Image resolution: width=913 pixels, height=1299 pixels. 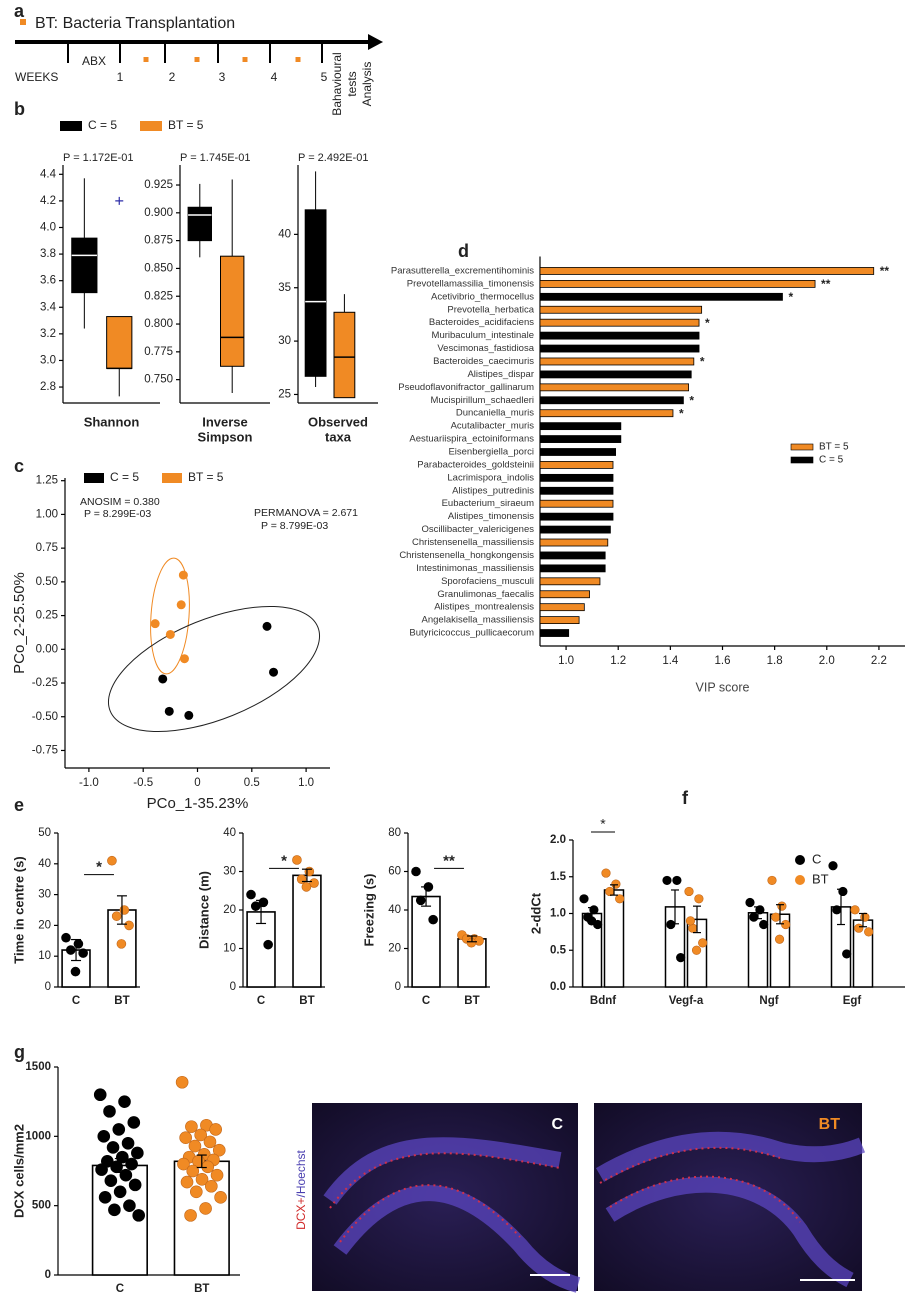 I want to click on category-label: Duncaniella_muris, so click(x=495, y=413).